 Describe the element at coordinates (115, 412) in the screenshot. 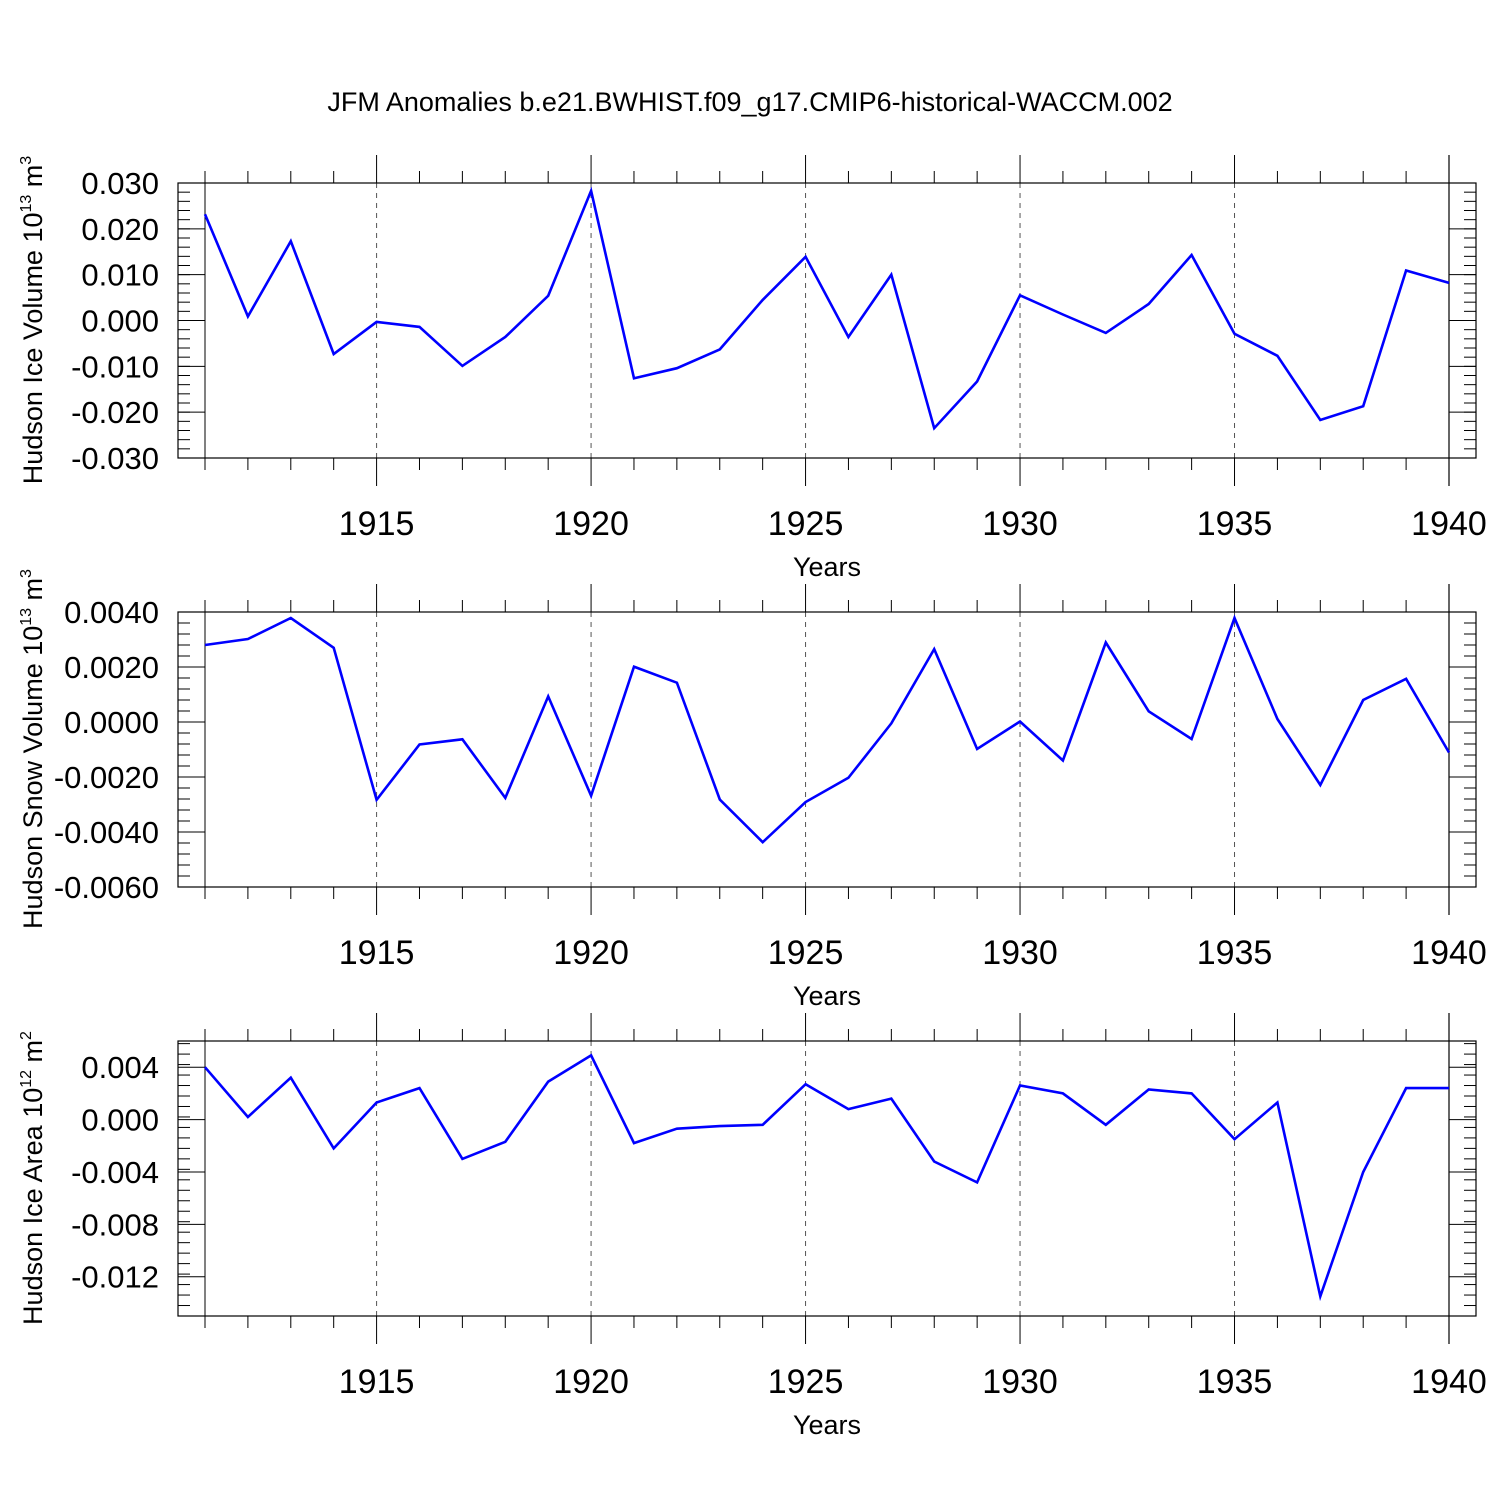

I see `y-tick-label: -0.020` at that location.